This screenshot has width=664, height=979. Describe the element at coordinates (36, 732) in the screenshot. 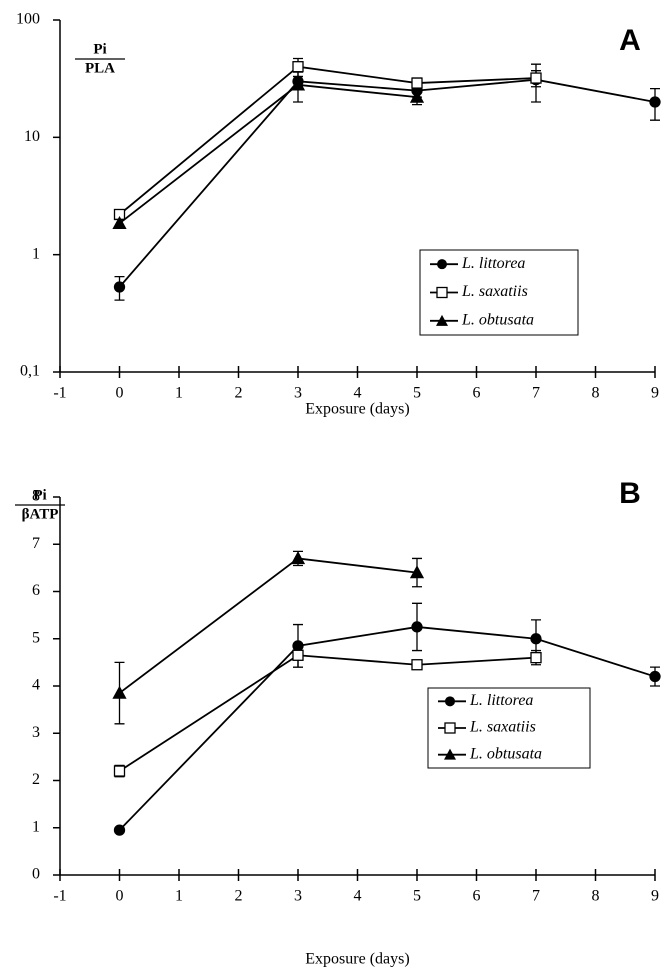

I see `y-tick-label: 3` at that location.